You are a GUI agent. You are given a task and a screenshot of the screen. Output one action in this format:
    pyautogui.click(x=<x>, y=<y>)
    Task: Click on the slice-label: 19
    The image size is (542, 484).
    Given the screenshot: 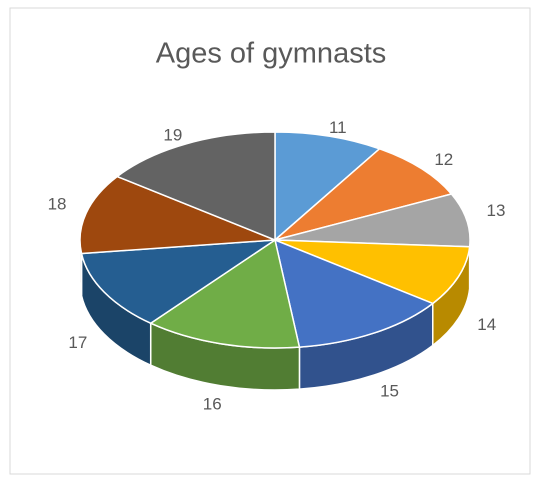 What is the action you would take?
    pyautogui.click(x=172, y=134)
    